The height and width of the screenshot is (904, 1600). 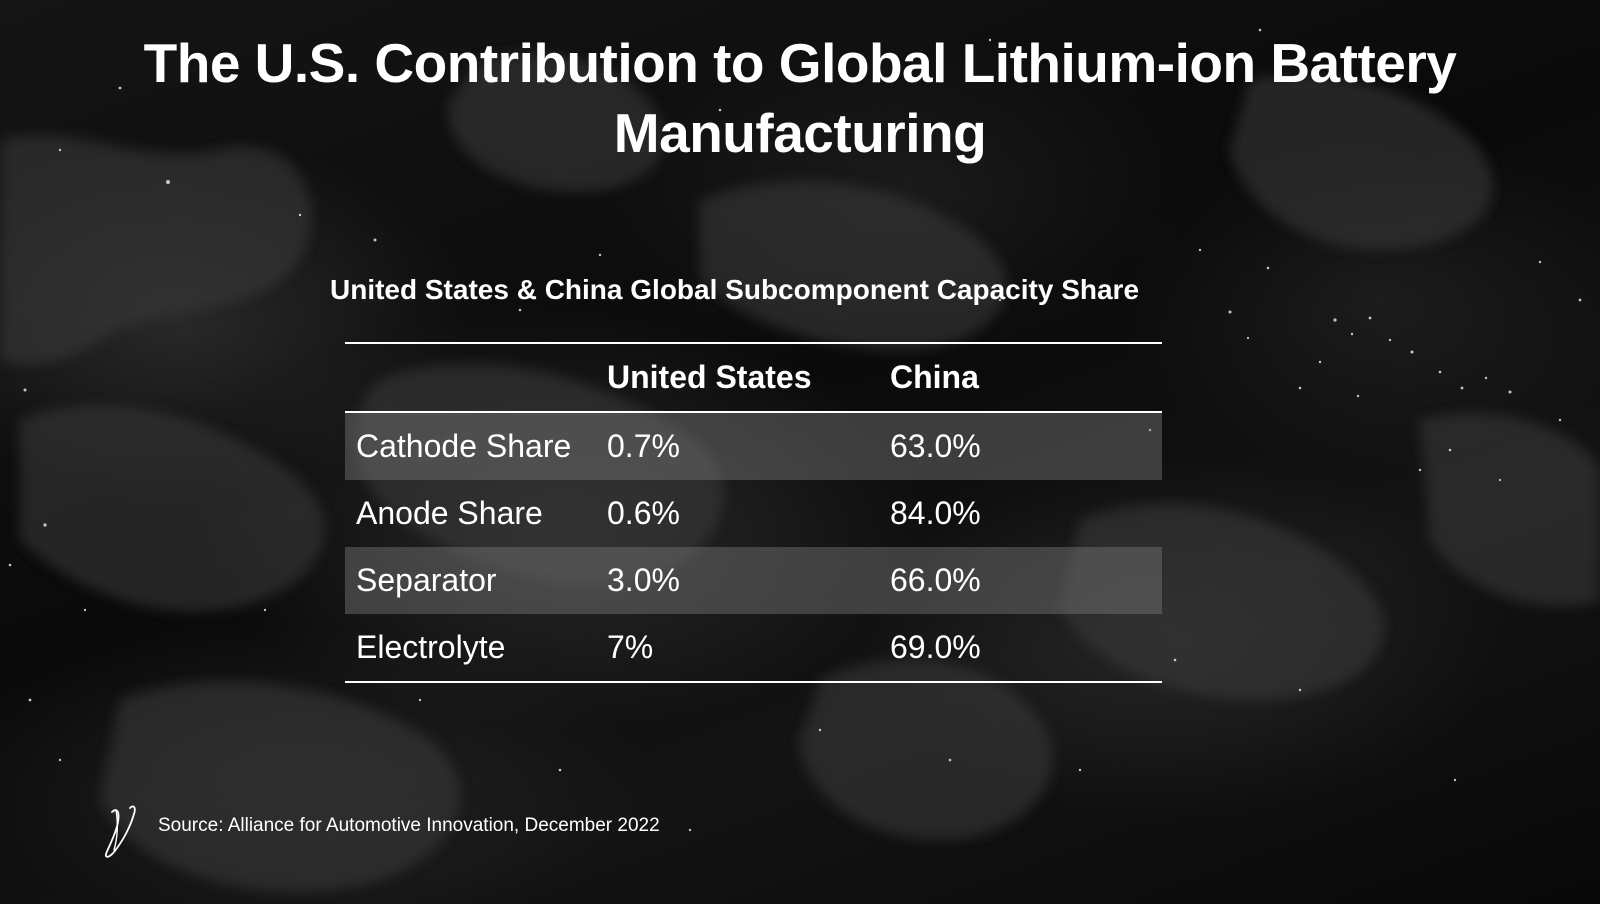 What do you see at coordinates (935, 580) in the screenshot?
I see `china-value: 66.0%` at bounding box center [935, 580].